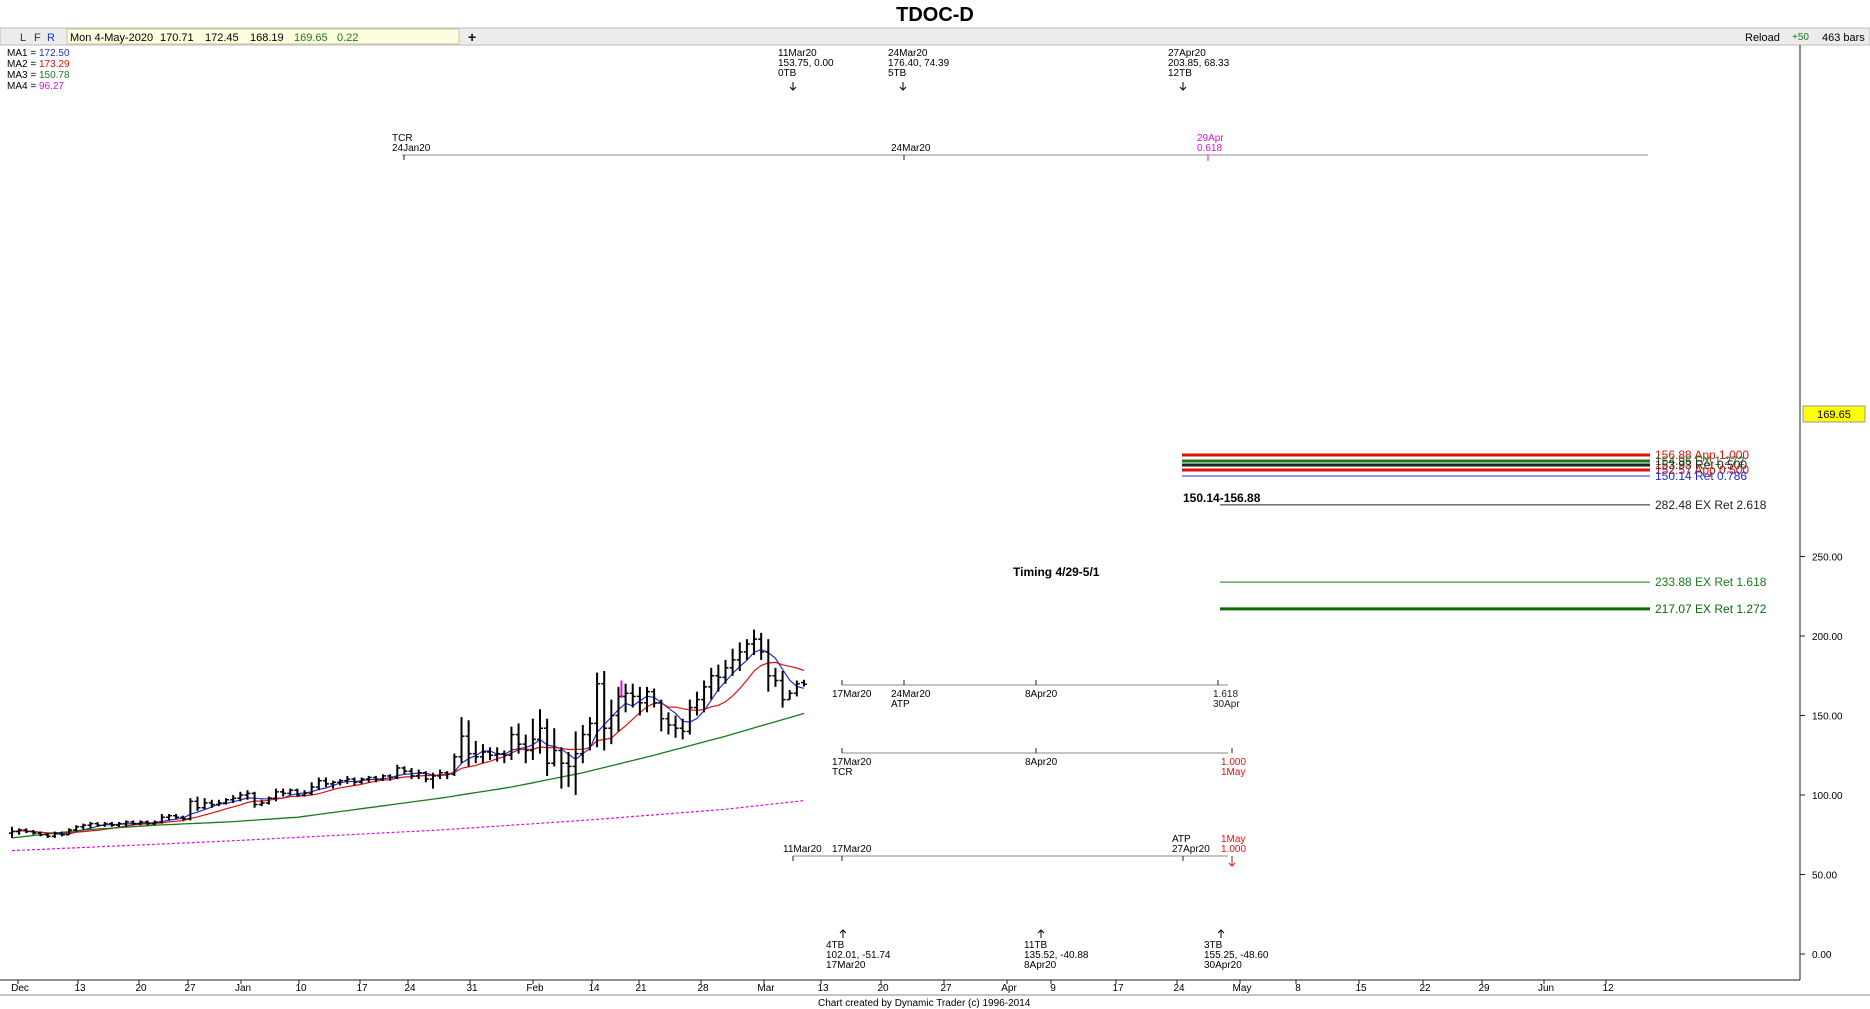 This screenshot has height=1009, width=1870. I want to click on projection-level-label: 152.57 App 0.500, so click(1702, 470).